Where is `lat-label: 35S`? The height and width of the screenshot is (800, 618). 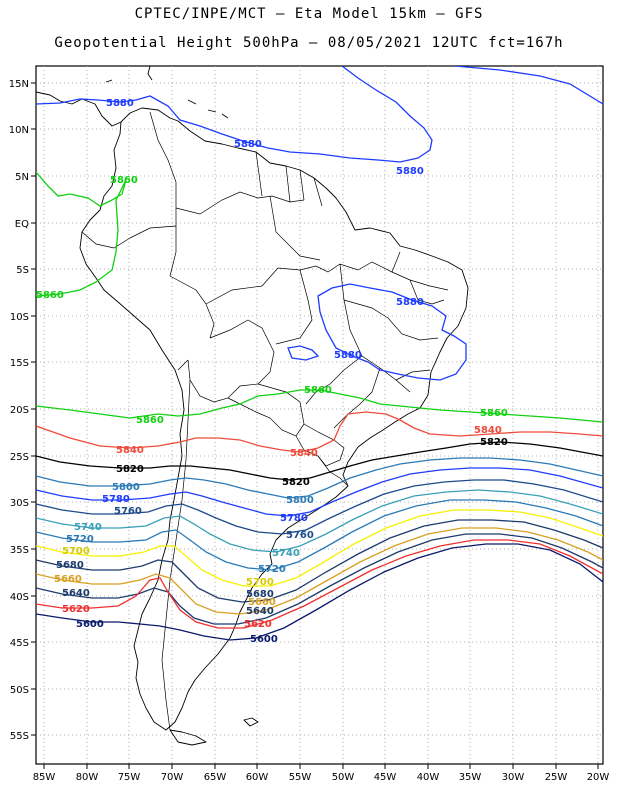 lat-label: 35S is located at coordinates (19, 550).